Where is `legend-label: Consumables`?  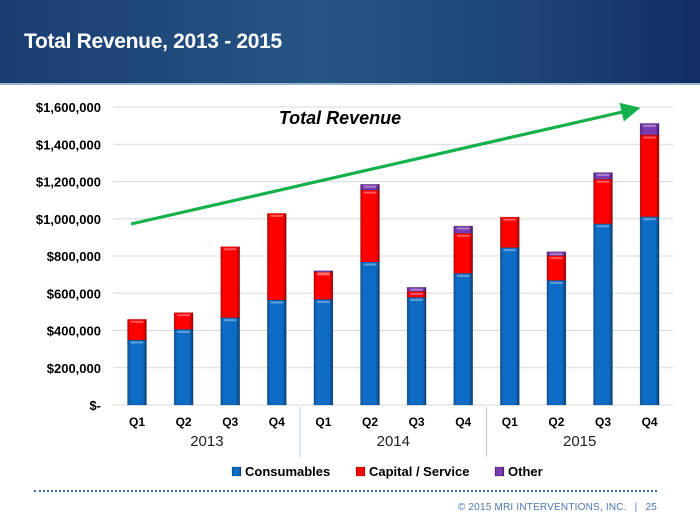
legend-label: Consumables is located at coordinates (287, 471).